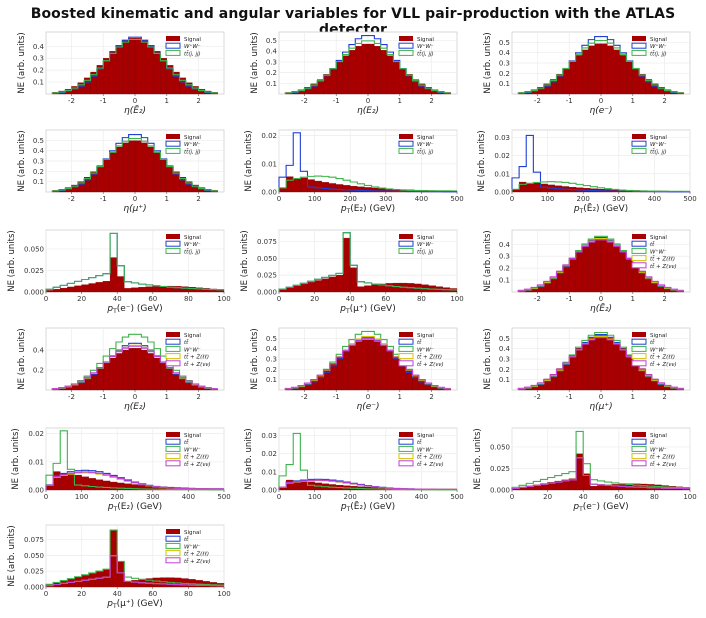 The height and width of the screenshot is (618, 706). Describe the element at coordinates (601, 308) in the screenshot. I see `x-axis-label: η(Ē₂)` at that location.